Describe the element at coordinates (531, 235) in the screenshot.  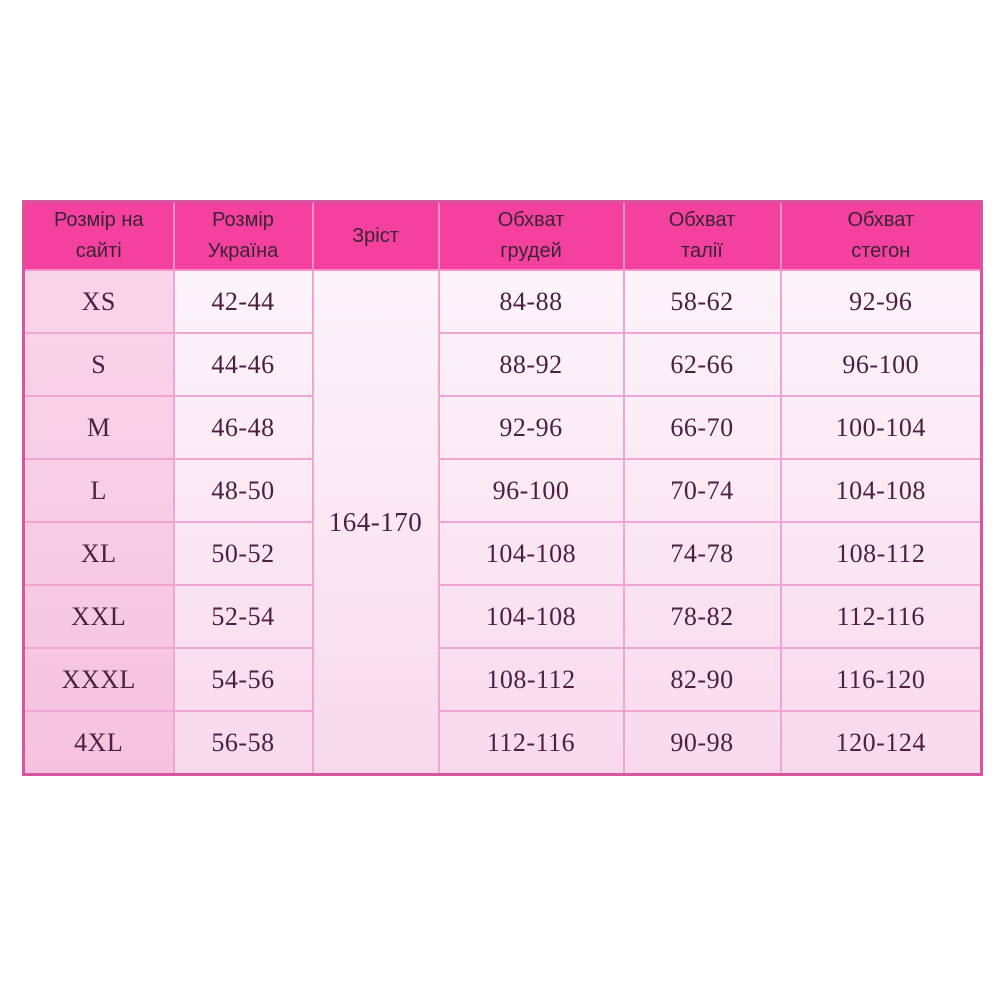
I see `header-cell-chest: Обхват грудей` at that location.